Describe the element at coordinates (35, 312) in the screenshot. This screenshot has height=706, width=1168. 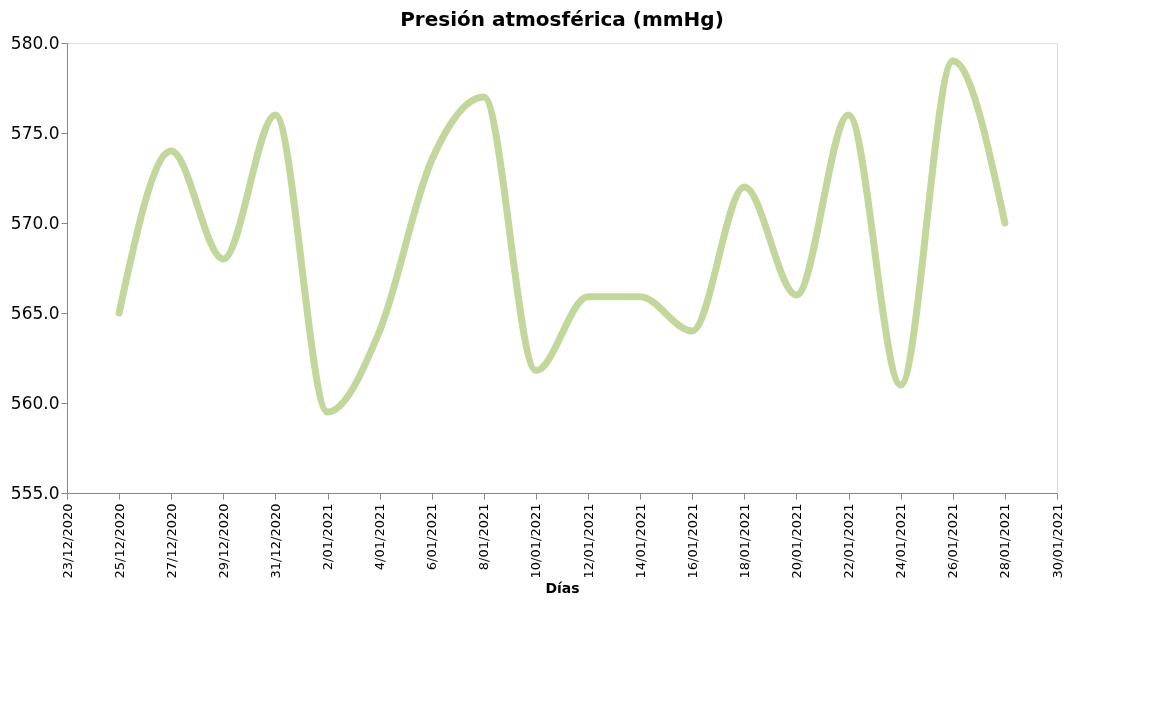
I see `y-tick-label: 565.0` at that location.